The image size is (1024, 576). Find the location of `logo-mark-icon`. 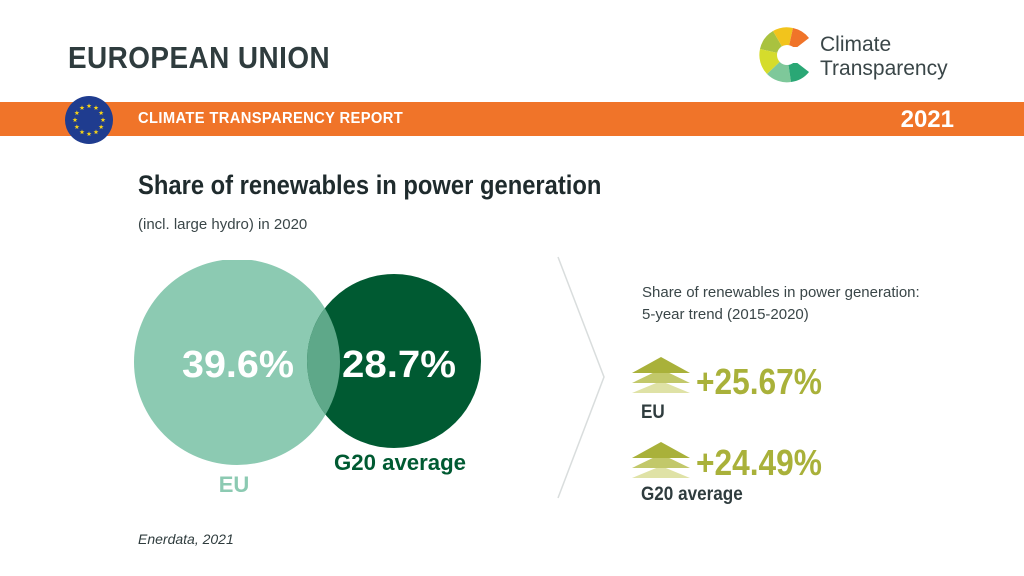

logo-mark-icon is located at coordinates (788, 55).